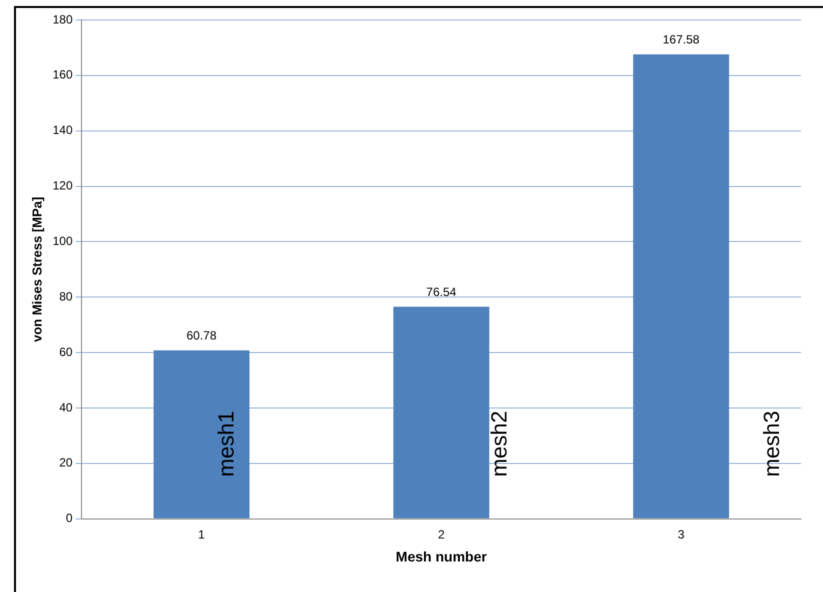  What do you see at coordinates (201, 335) in the screenshot?
I see `data-label: 60.78` at bounding box center [201, 335].